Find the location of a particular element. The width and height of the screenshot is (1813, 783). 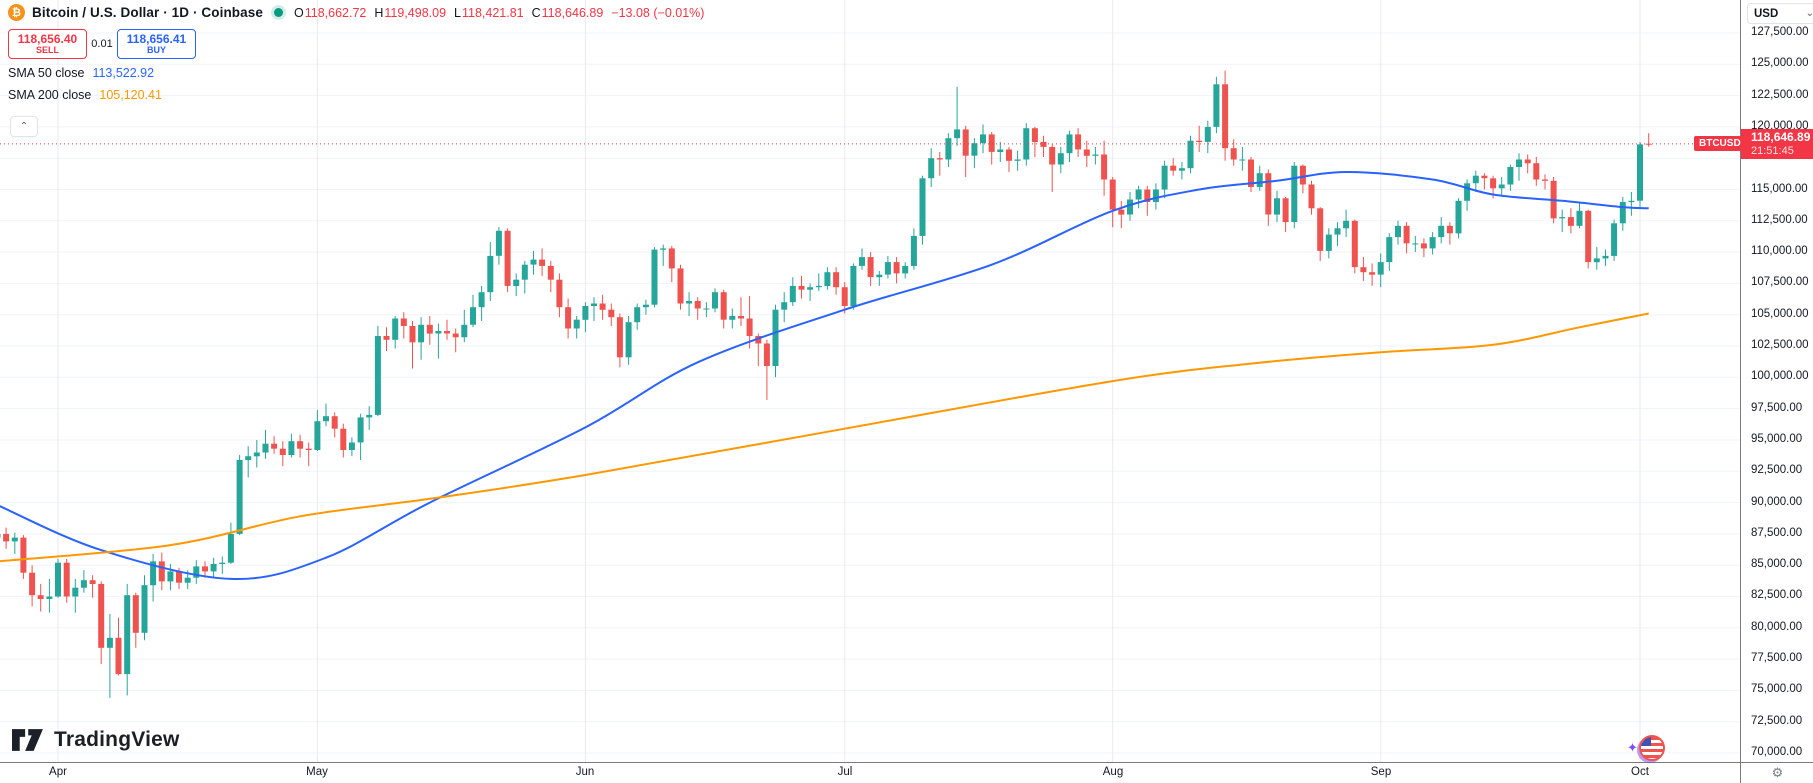

currency-label: USD is located at coordinates (1766, 13).